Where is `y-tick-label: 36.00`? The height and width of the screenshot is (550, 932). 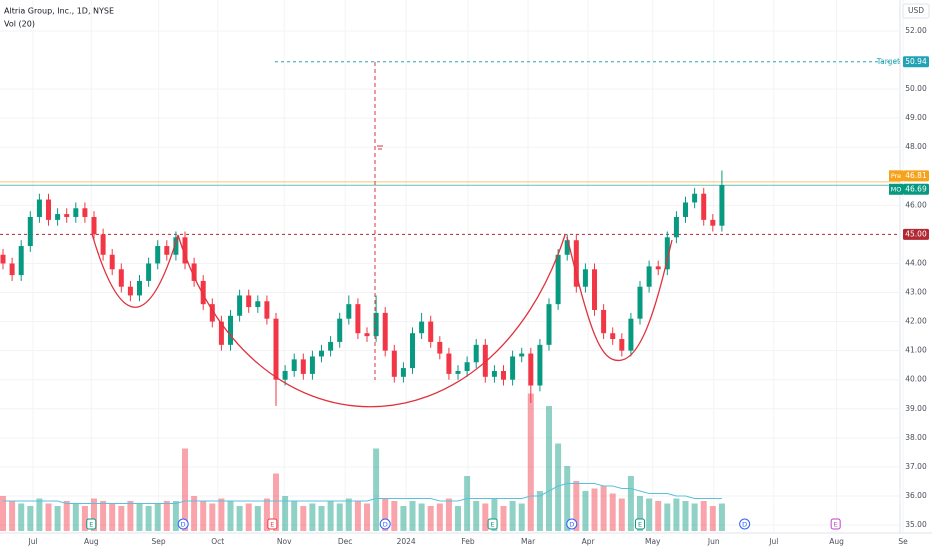
y-tick-label: 36.00 is located at coordinates (916, 495).